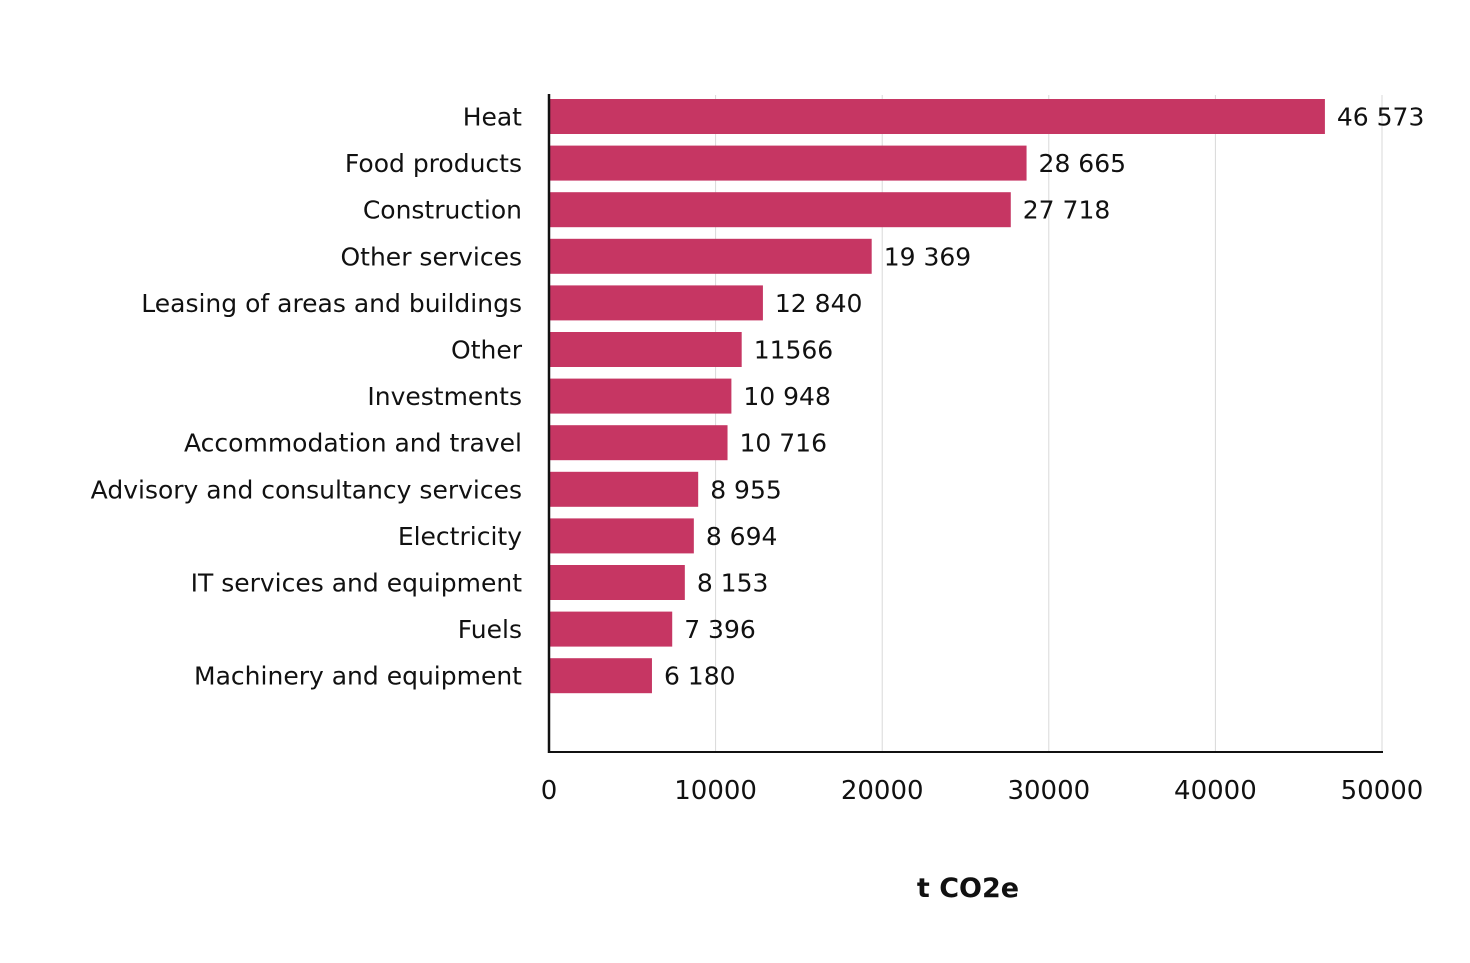 The height and width of the screenshot is (963, 1470). What do you see at coordinates (786, 396) in the screenshot?
I see `data-label: 10 948` at bounding box center [786, 396].